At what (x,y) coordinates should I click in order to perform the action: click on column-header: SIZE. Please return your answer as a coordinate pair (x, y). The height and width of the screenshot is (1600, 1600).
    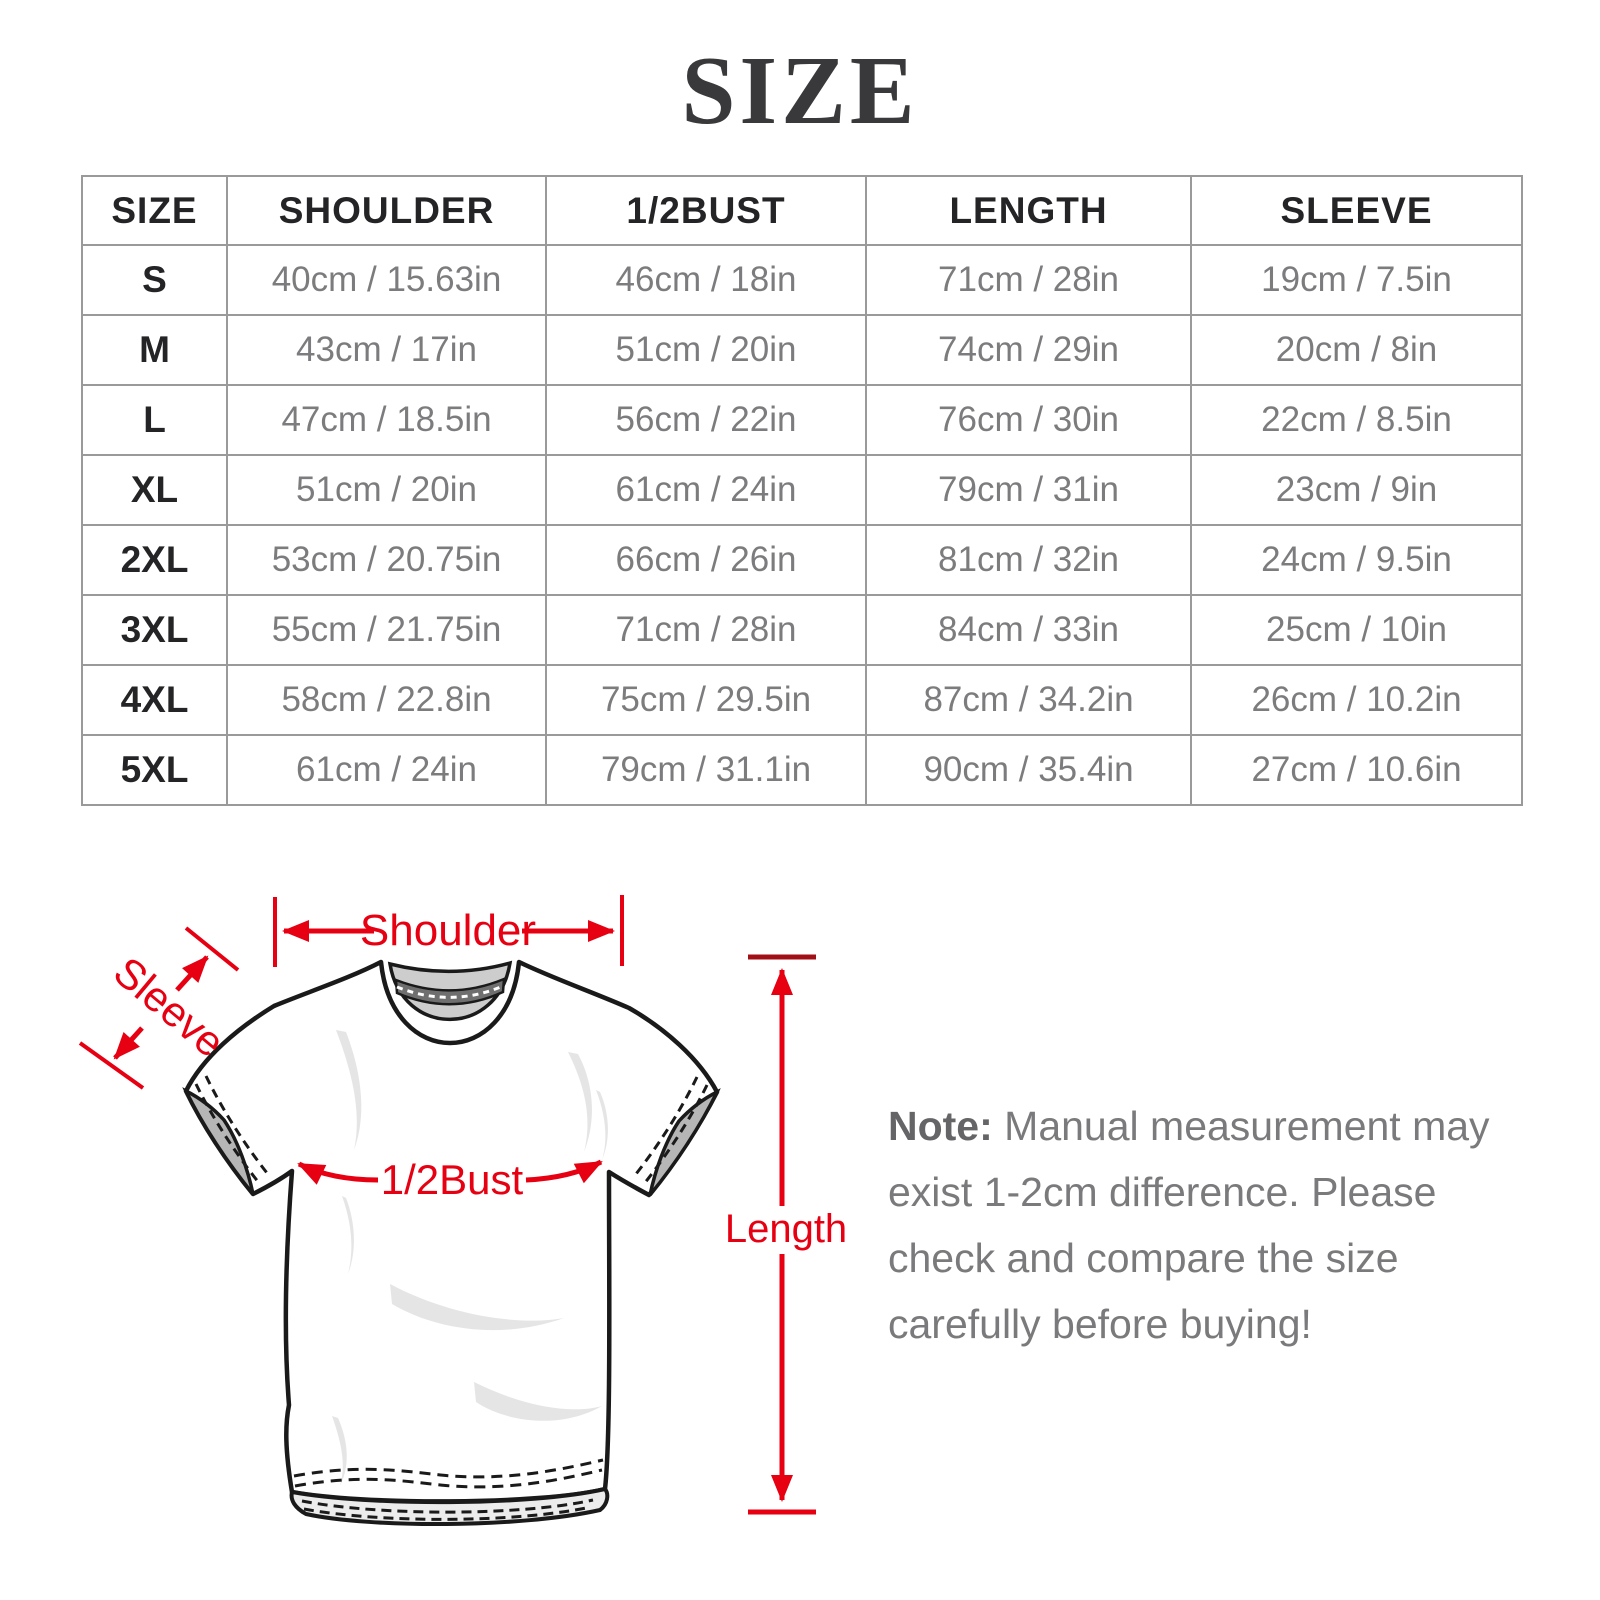
    Looking at the image, I should click on (154, 210).